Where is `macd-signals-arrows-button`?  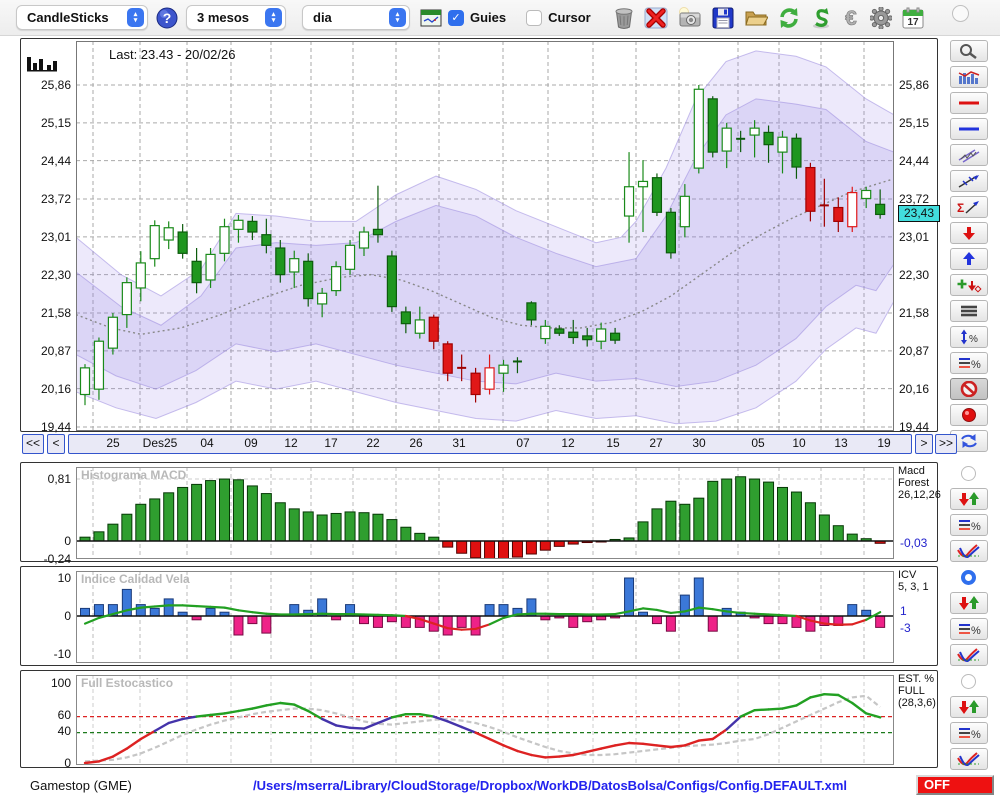
macd-signals-arrows-button is located at coordinates (969, 499).